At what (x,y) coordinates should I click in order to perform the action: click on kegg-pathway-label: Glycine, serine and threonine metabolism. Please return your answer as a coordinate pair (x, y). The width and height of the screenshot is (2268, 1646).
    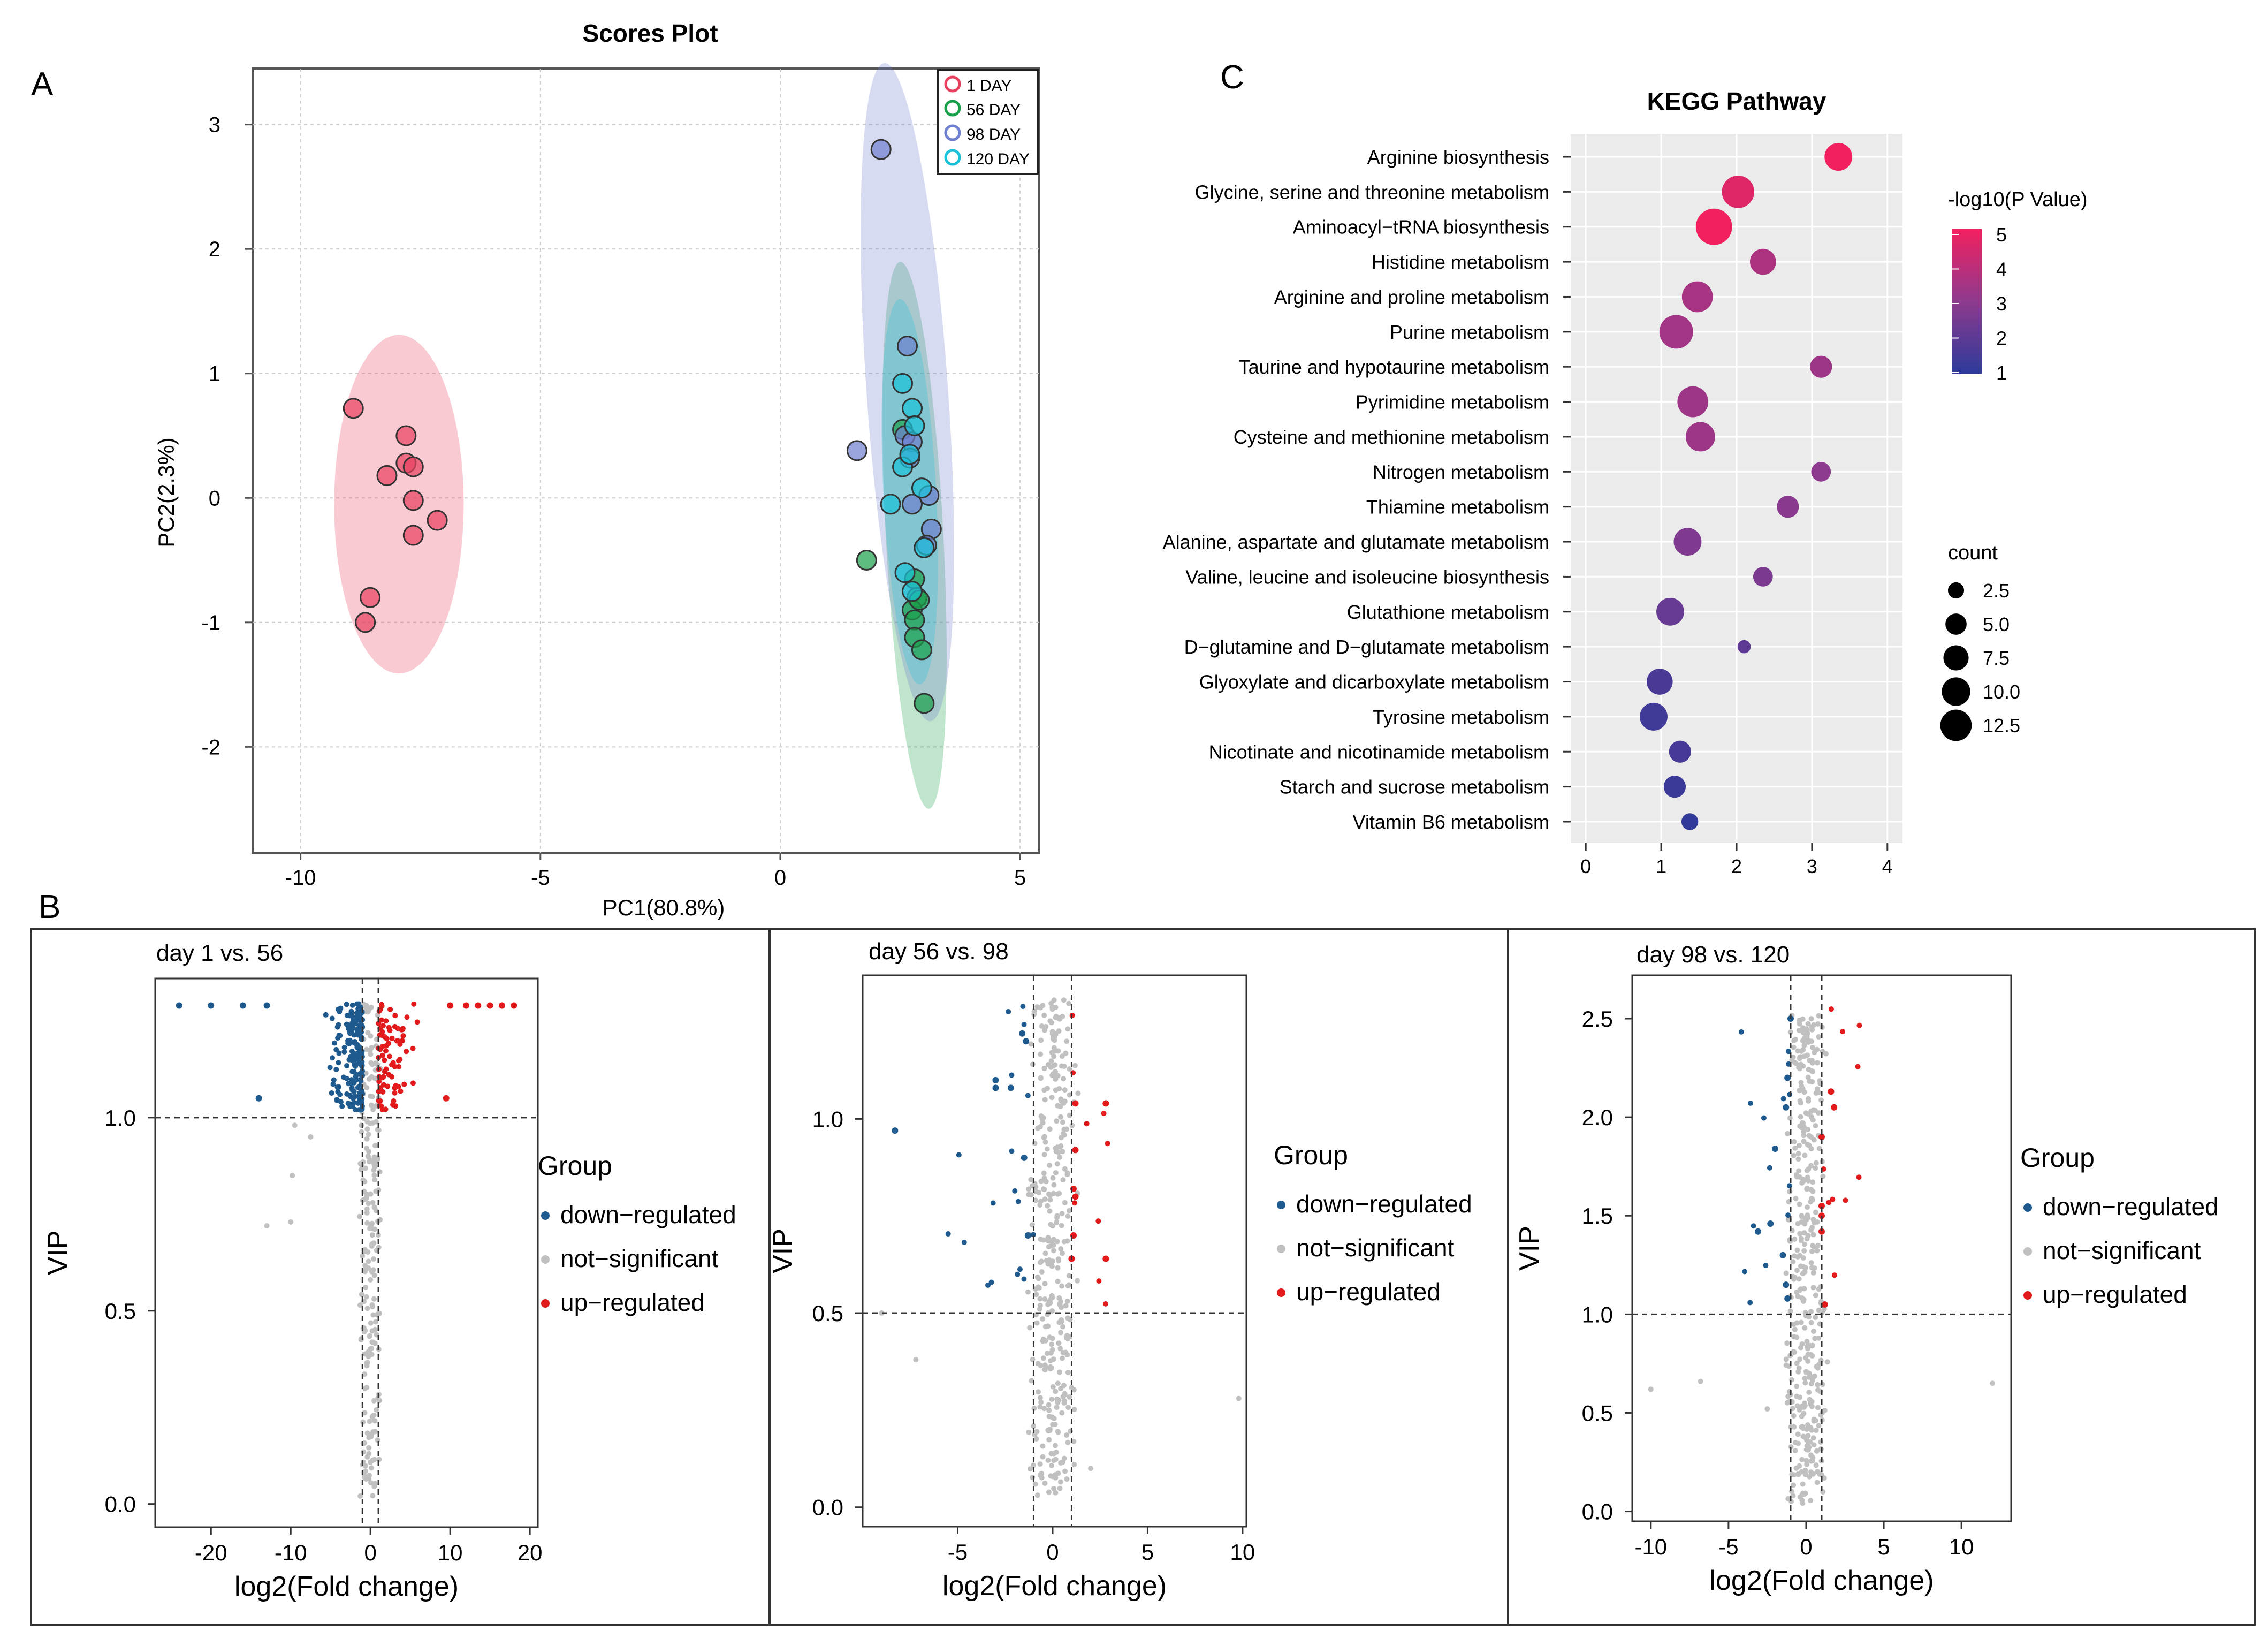
    Looking at the image, I should click on (1372, 192).